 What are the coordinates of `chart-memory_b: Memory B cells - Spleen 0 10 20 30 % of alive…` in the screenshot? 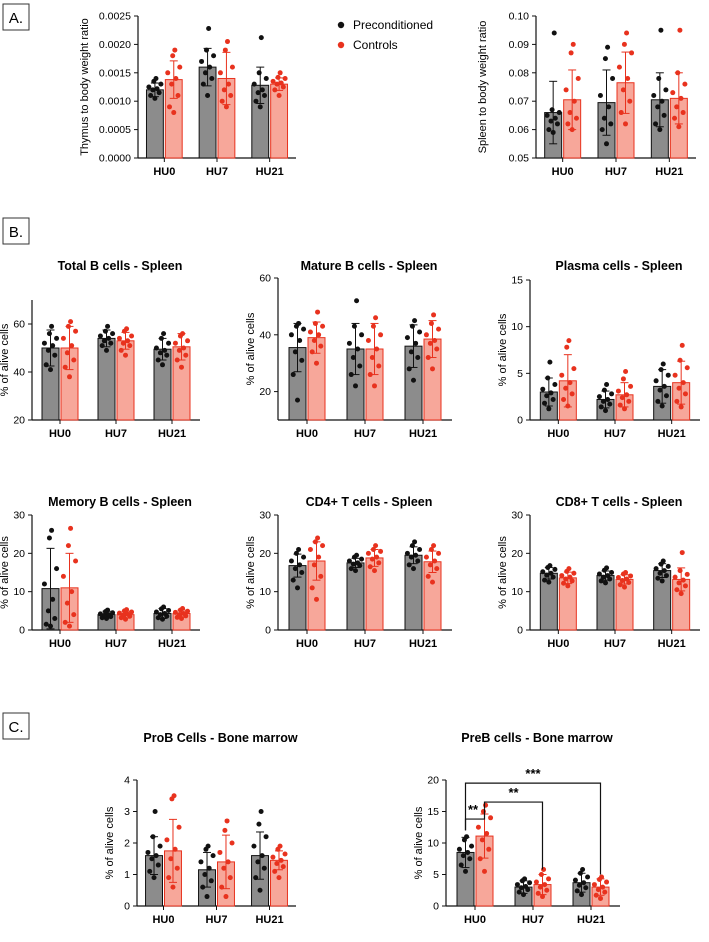 It's located at (100, 572).